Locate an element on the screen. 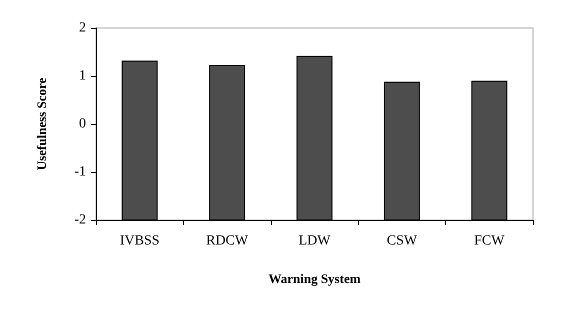  y-tick-label: -2 is located at coordinates (80, 220).